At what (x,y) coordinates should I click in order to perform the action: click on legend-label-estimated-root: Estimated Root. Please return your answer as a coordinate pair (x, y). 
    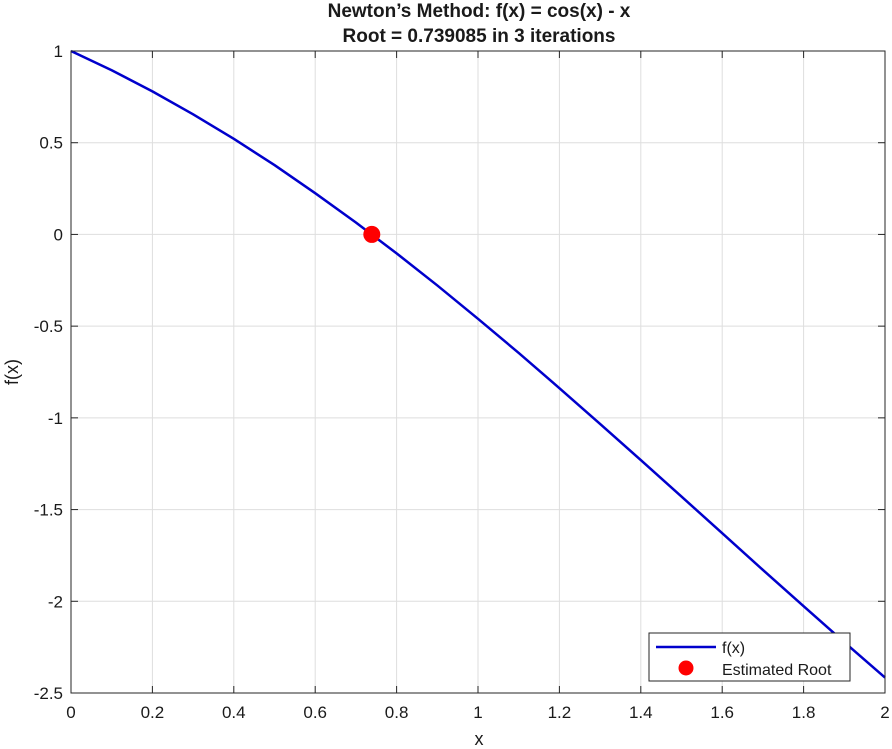
    Looking at the image, I should click on (777, 670).